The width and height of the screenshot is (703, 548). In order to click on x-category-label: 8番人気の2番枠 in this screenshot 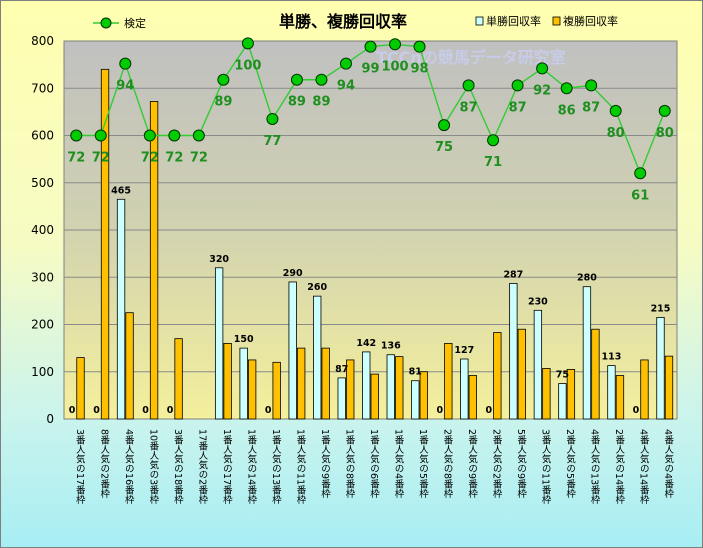, I will do `click(104, 464)`.